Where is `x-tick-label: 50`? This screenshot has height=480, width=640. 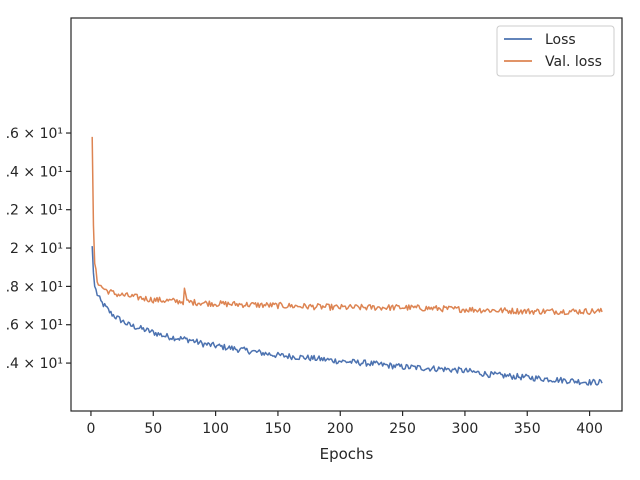
x-tick-label: 50 is located at coordinates (153, 429).